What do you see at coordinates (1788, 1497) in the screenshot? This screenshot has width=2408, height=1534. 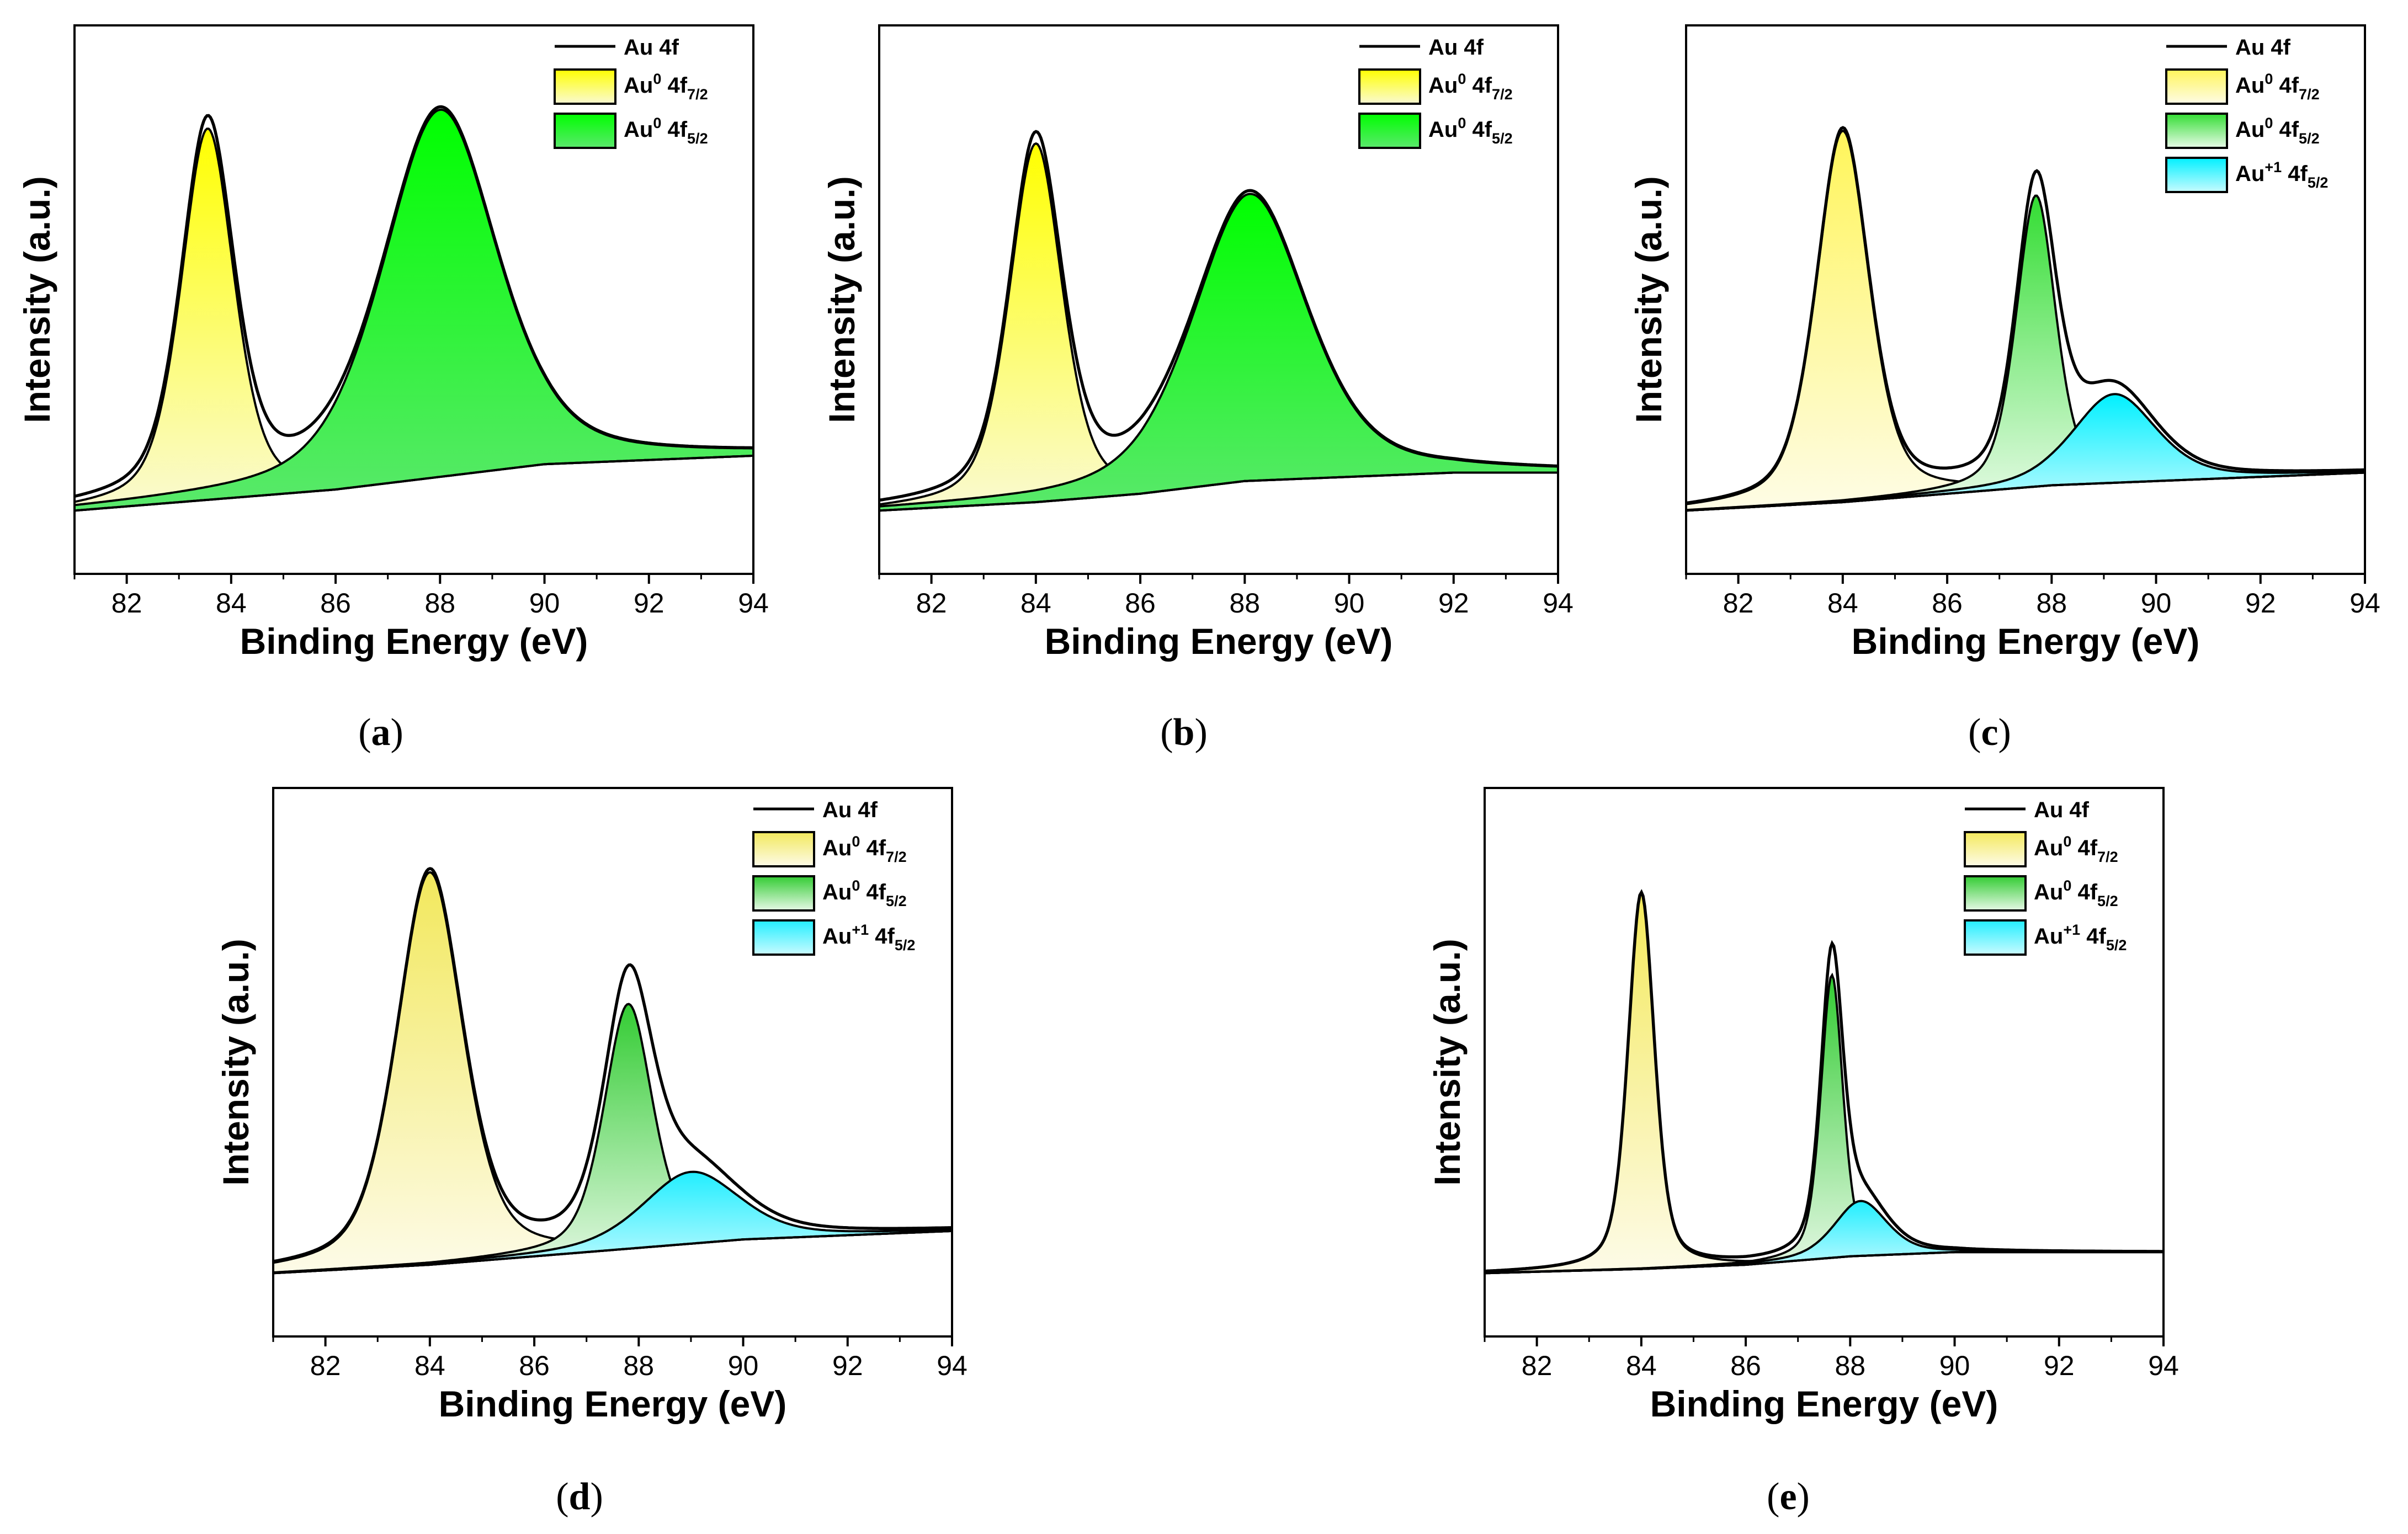 I see `panel-caption: (e)` at bounding box center [1788, 1497].